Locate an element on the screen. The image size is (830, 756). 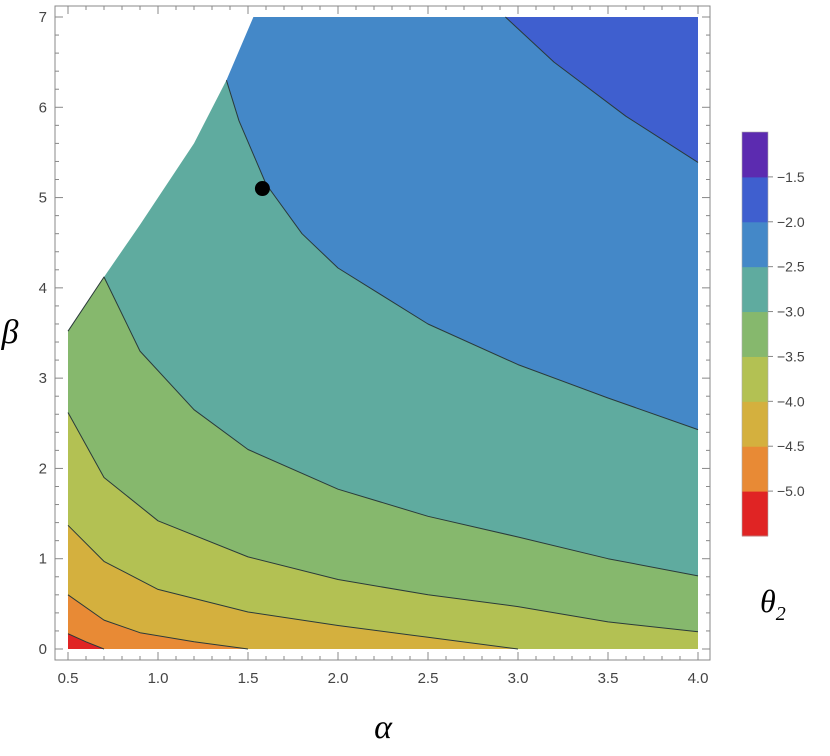
y-tick-label: 2 is located at coordinates (43, 468).